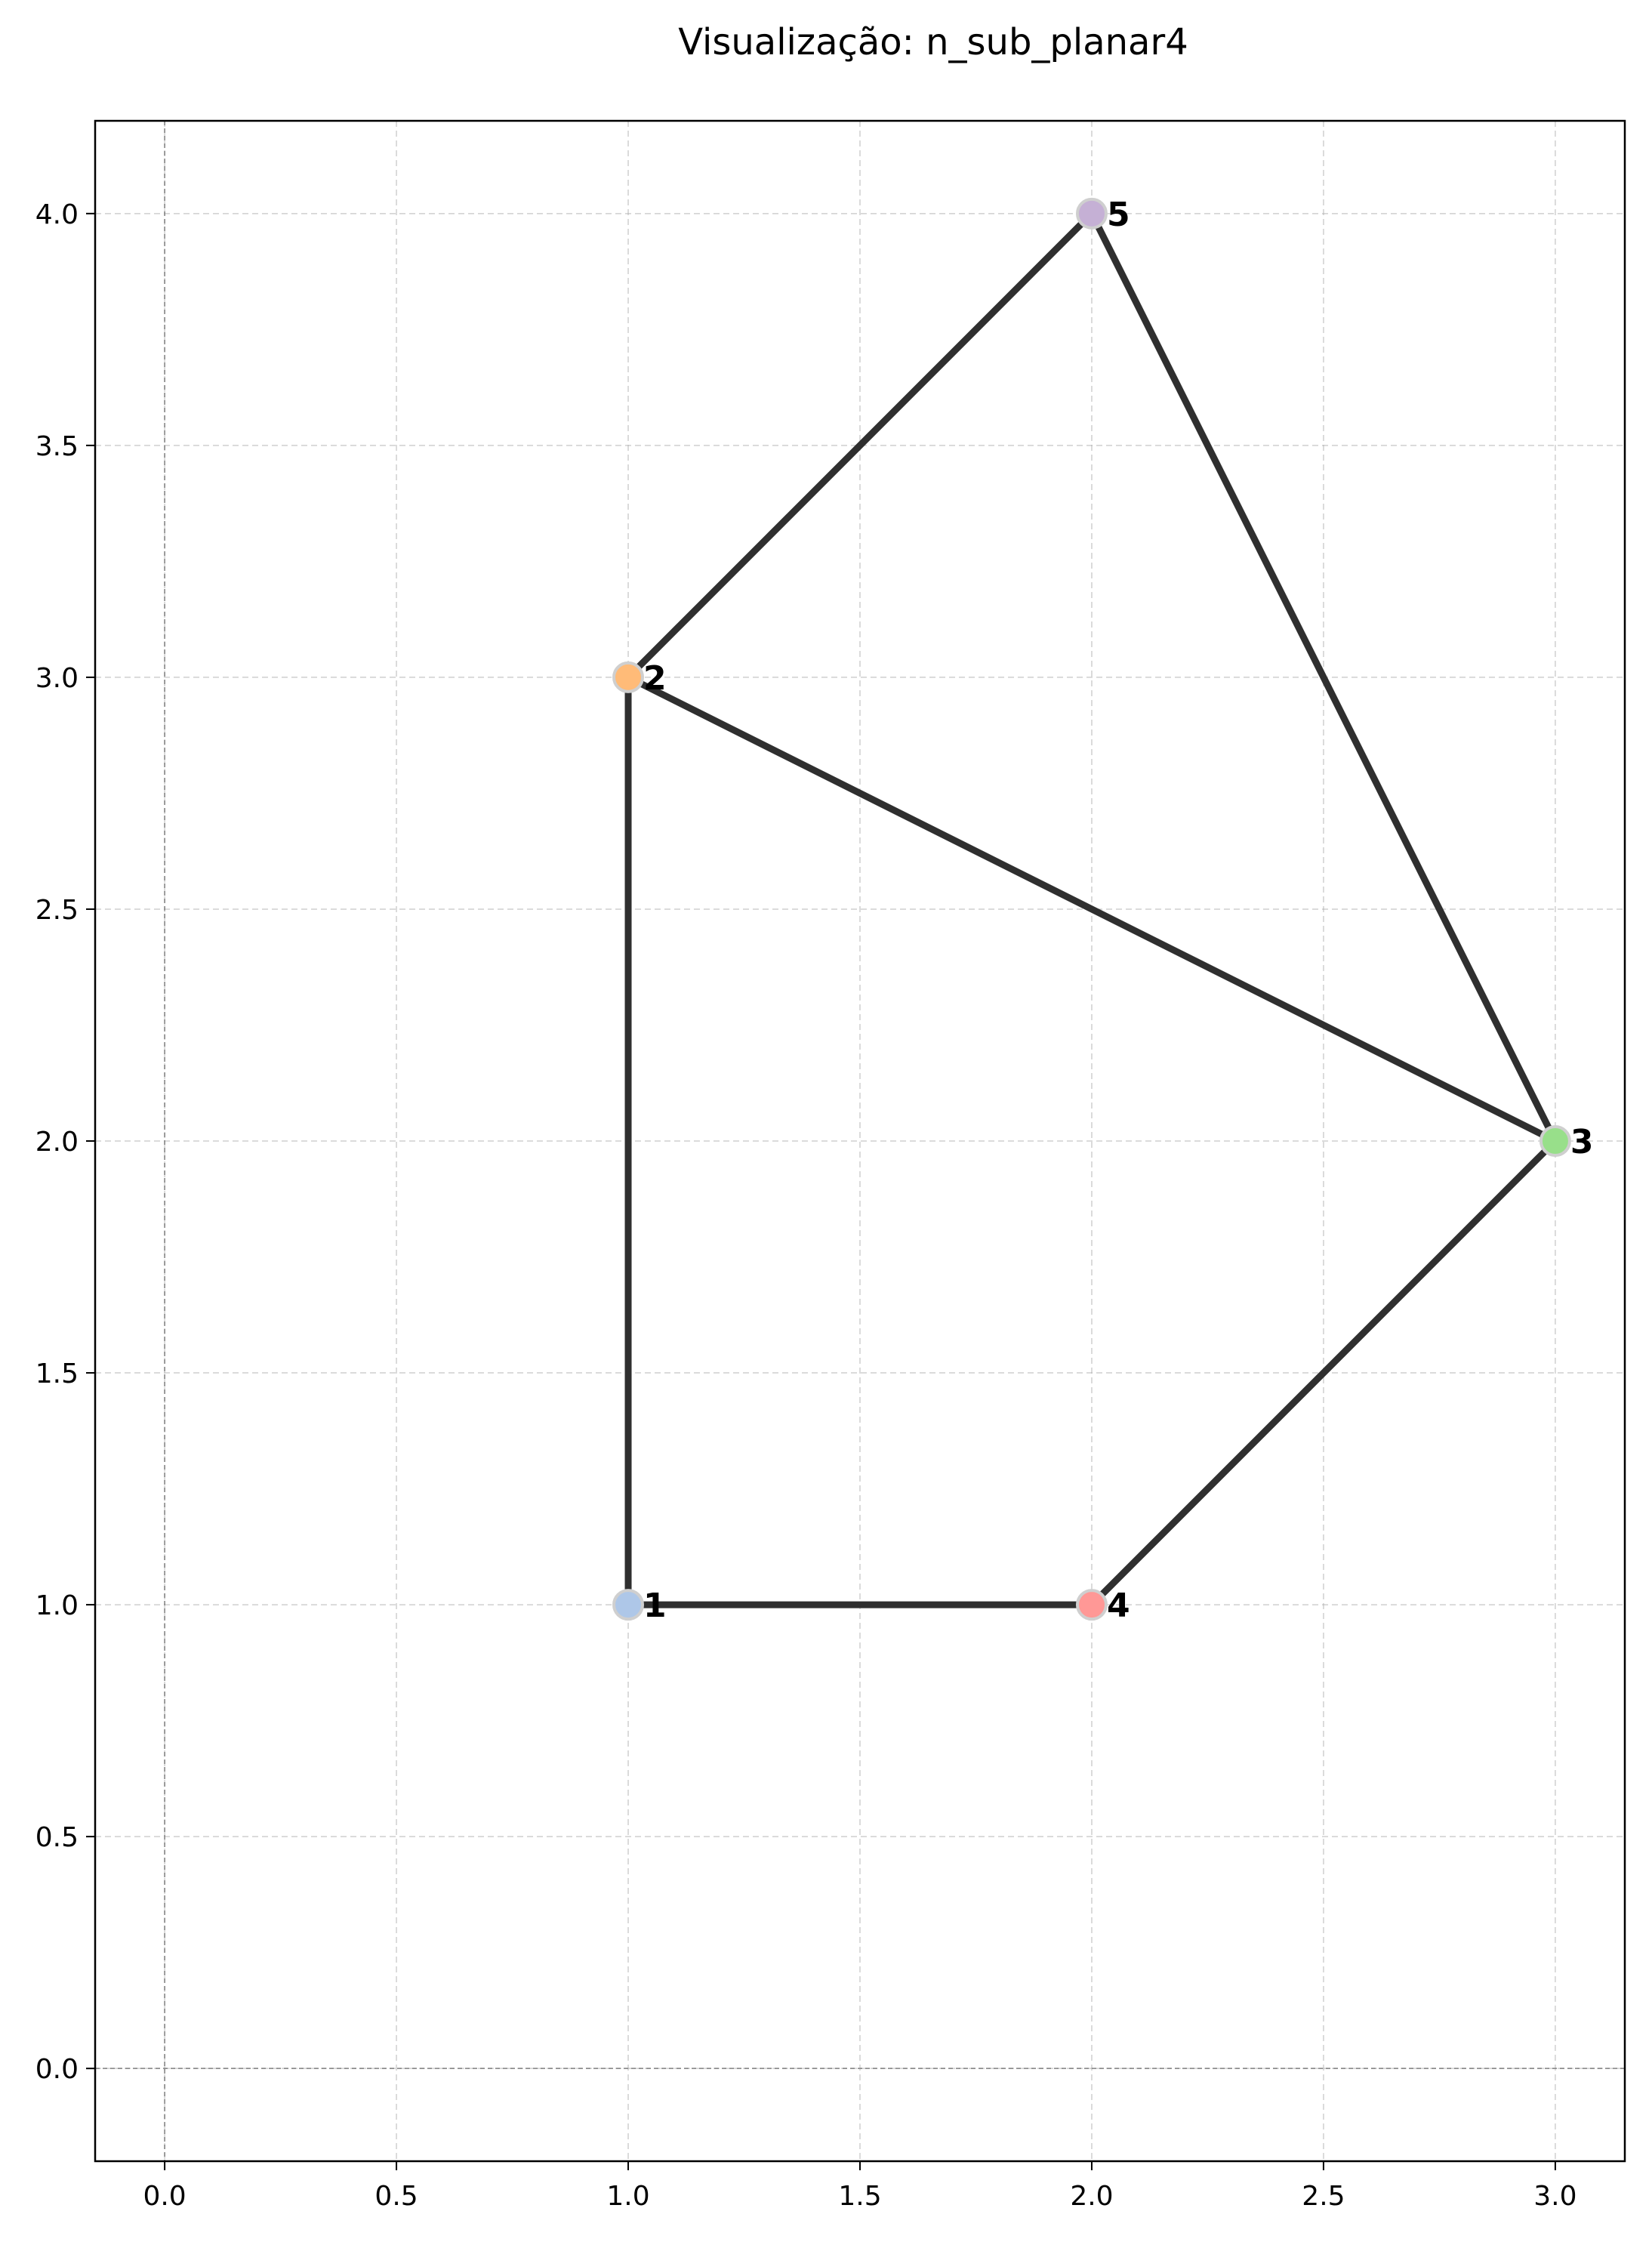 This screenshot has width=1652, height=2242. What do you see at coordinates (1118, 1606) in the screenshot?
I see `node-label-4: 4` at bounding box center [1118, 1606].